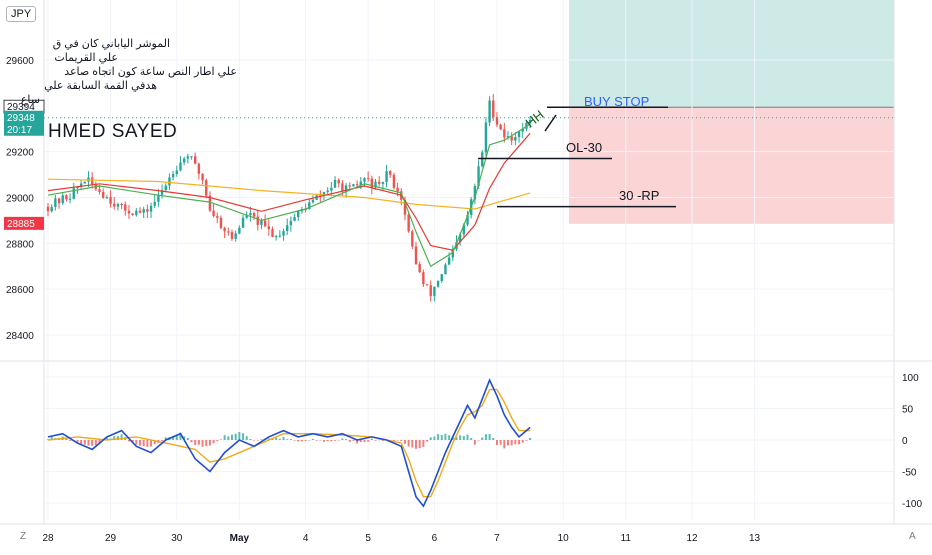  I want to click on price-badge-high: 29394, so click(21, 107).